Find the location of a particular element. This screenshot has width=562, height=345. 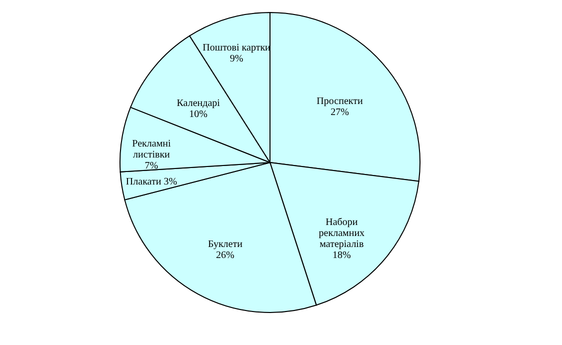

data-label: 26% is located at coordinates (225, 255).